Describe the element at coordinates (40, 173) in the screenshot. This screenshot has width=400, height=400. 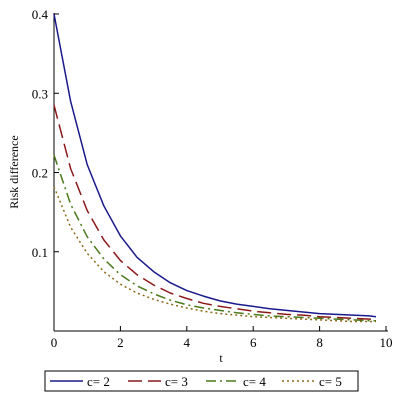
I see `y-tick-label: 0.2` at that location.